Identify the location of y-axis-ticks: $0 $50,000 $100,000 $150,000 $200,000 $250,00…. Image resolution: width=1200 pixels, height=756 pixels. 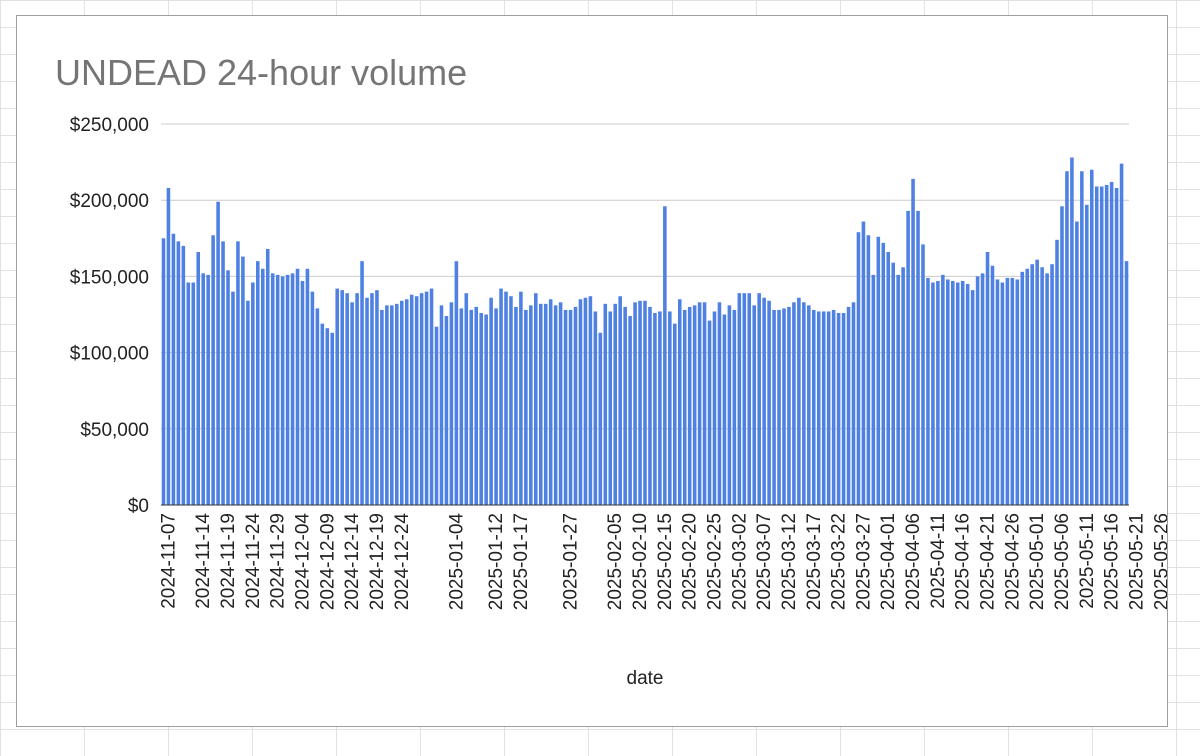
(109, 316).